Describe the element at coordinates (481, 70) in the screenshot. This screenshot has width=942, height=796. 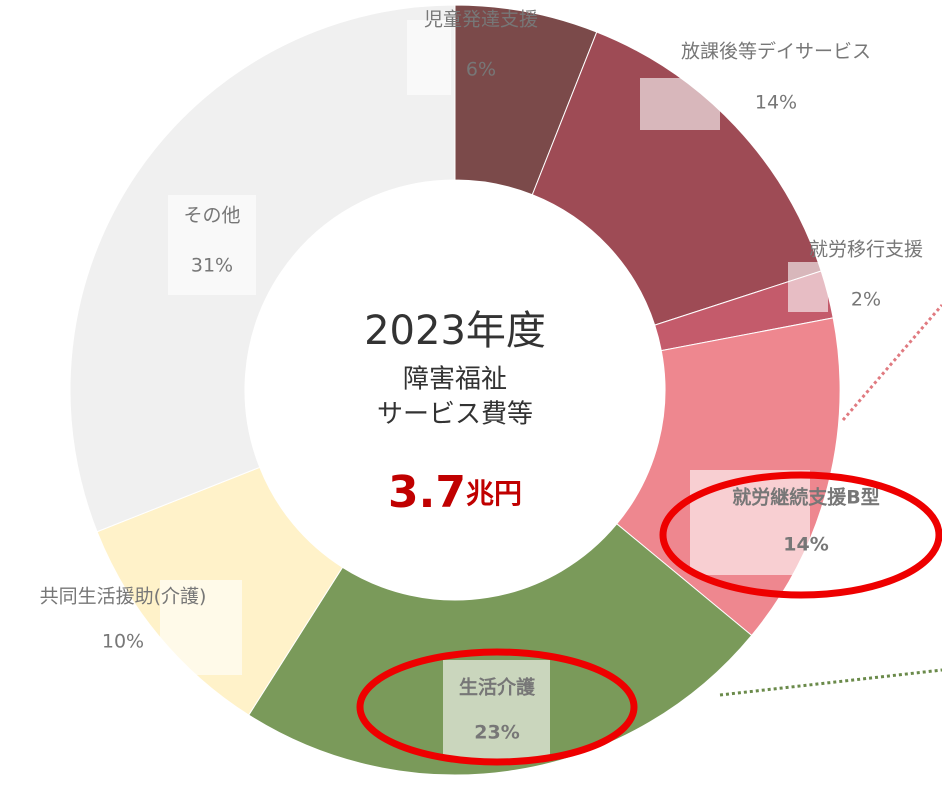
I see `value-label: 6%` at that location.